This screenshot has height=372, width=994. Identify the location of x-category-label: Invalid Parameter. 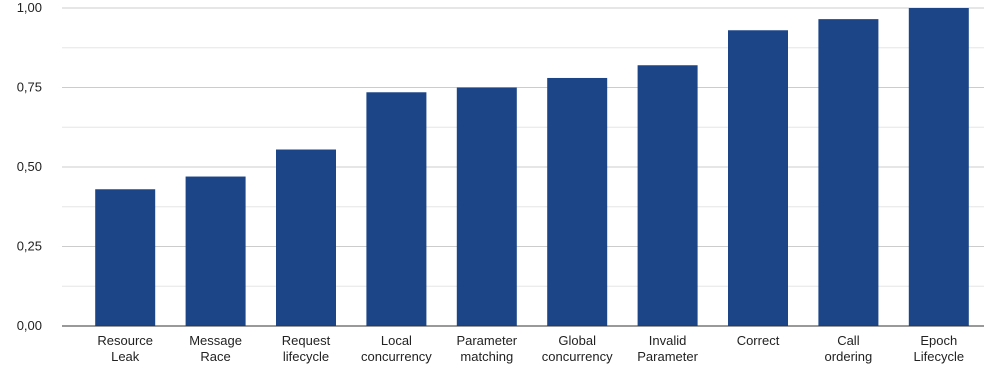
(667, 348).